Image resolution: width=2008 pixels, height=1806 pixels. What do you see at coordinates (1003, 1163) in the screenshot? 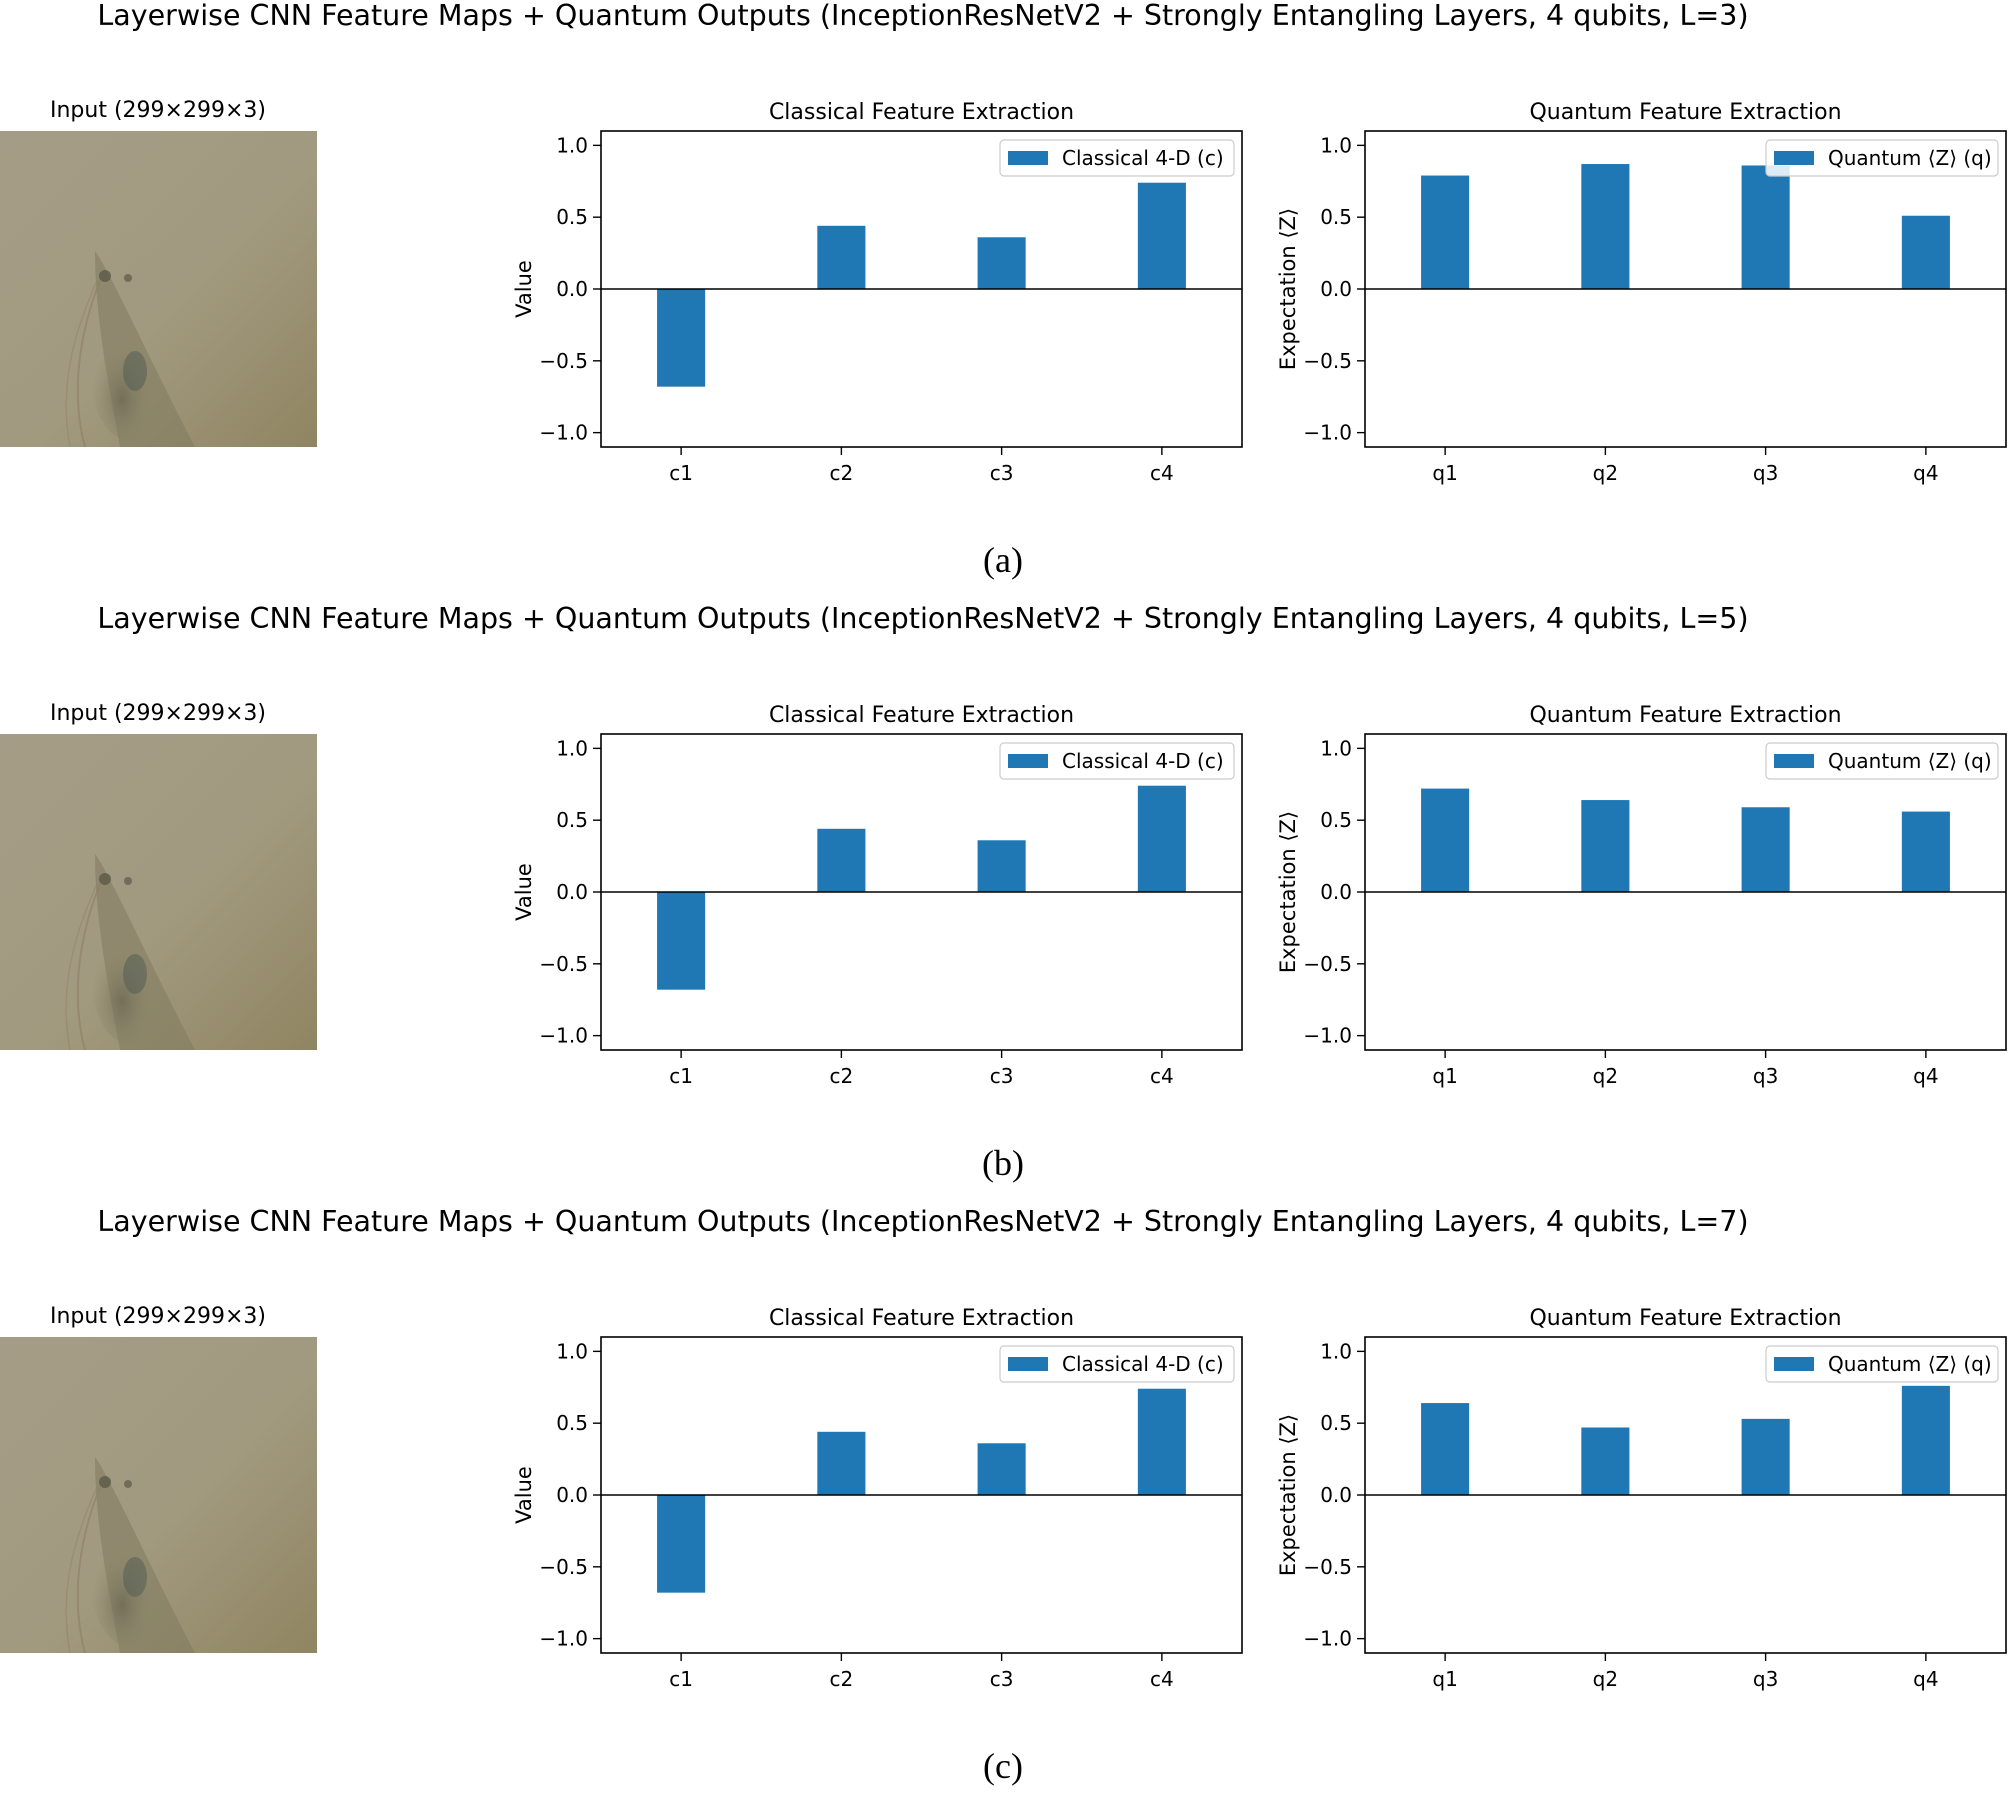
I see `panel-caption: (b)` at bounding box center [1003, 1163].